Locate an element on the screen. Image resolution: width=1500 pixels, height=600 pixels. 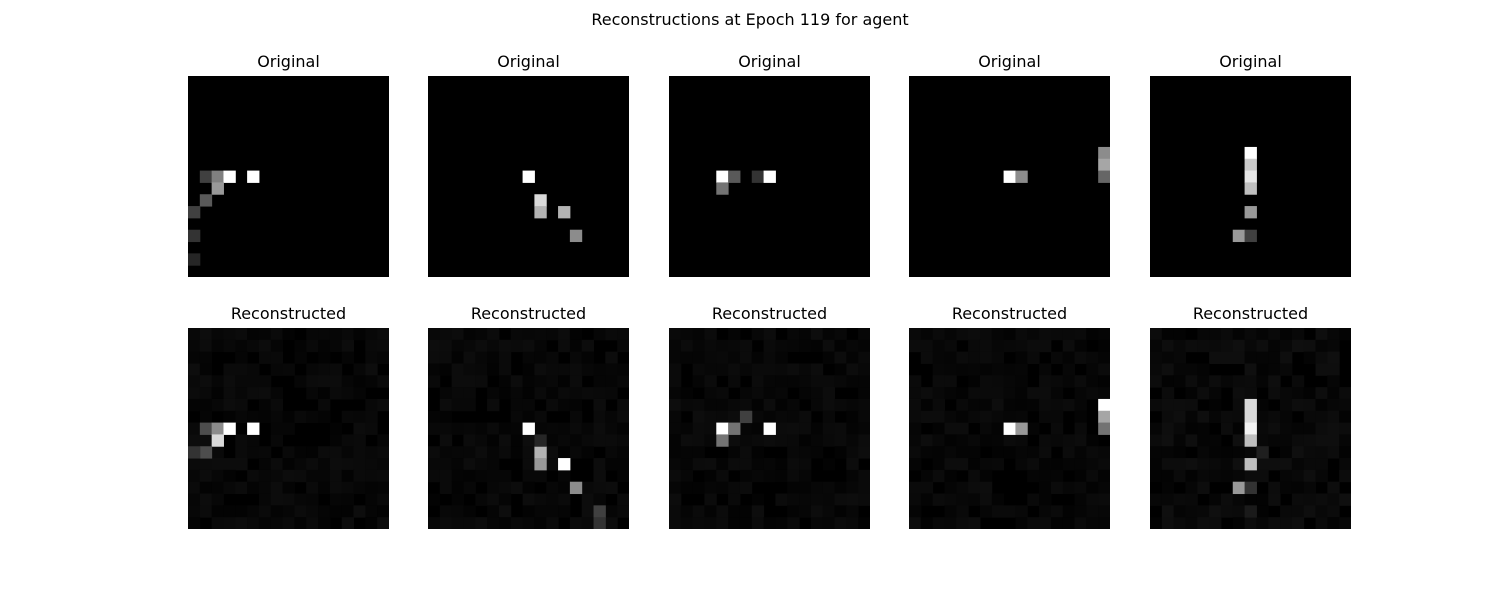
reconstructed-pixel-grid is located at coordinates (1009, 428).